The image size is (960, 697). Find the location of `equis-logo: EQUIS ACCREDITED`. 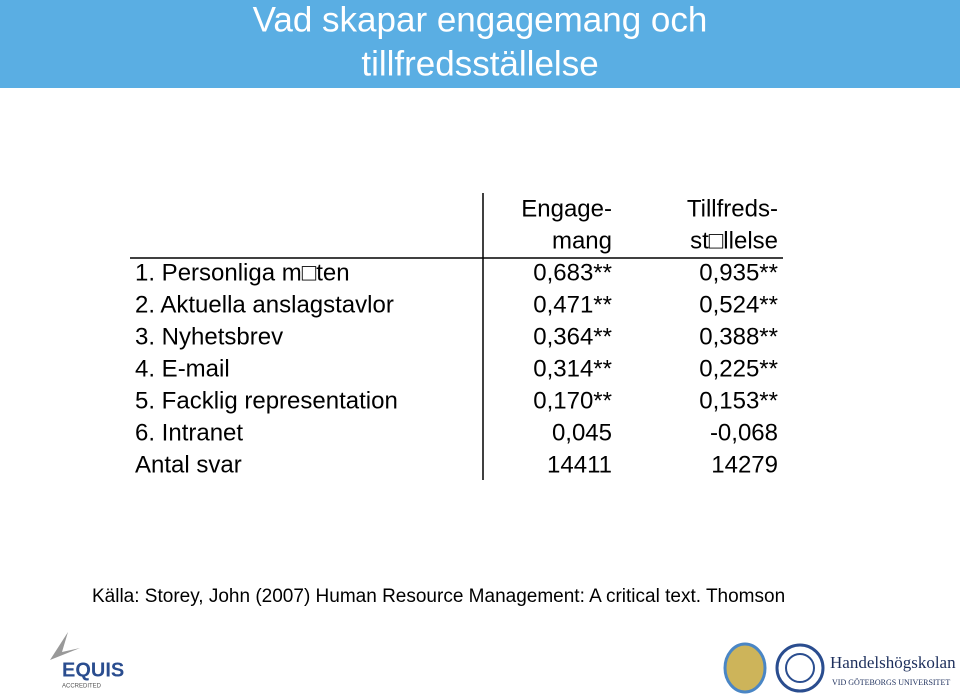

equis-logo: EQUIS ACCREDITED is located at coordinates (87, 661).